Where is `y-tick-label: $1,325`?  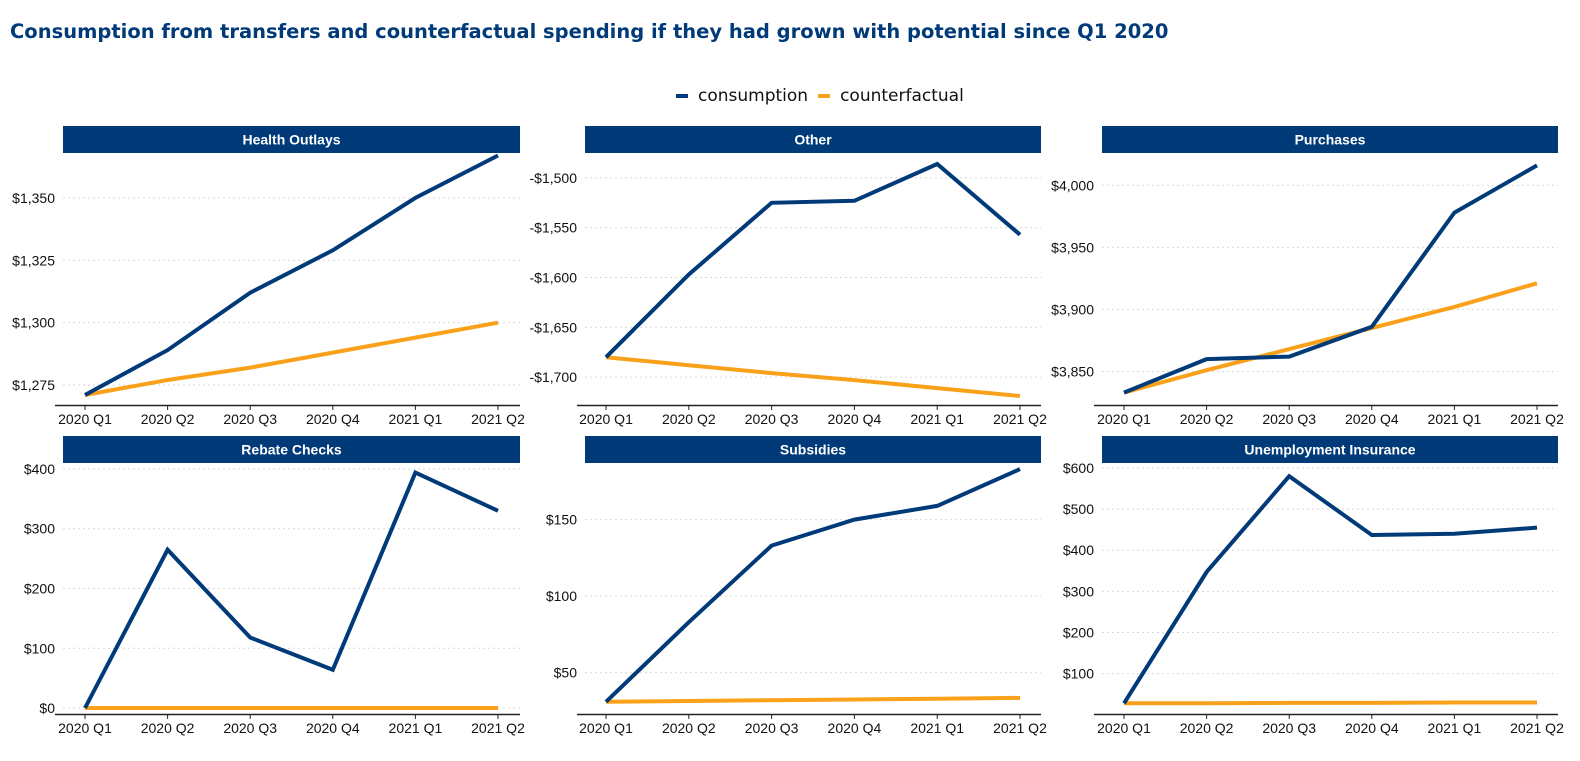
y-tick-label: $1,325 is located at coordinates (33, 260).